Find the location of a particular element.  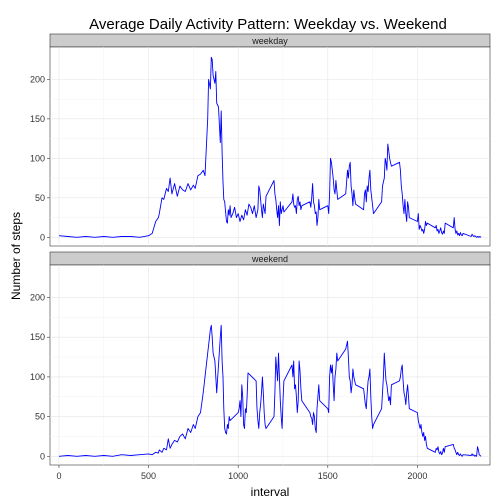

x-tick-label: 1500 is located at coordinates (328, 476).